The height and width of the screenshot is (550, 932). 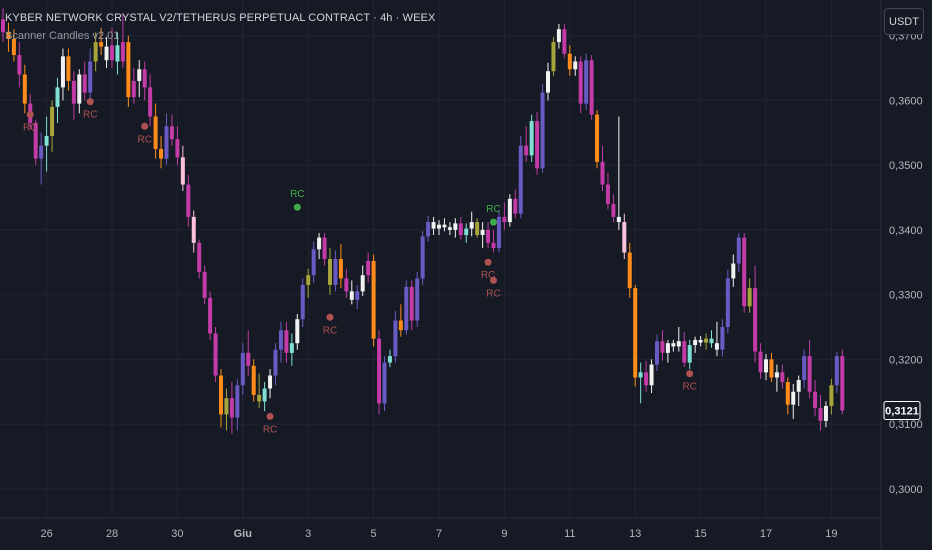 I want to click on currency-button: USDT, so click(x=904, y=21).